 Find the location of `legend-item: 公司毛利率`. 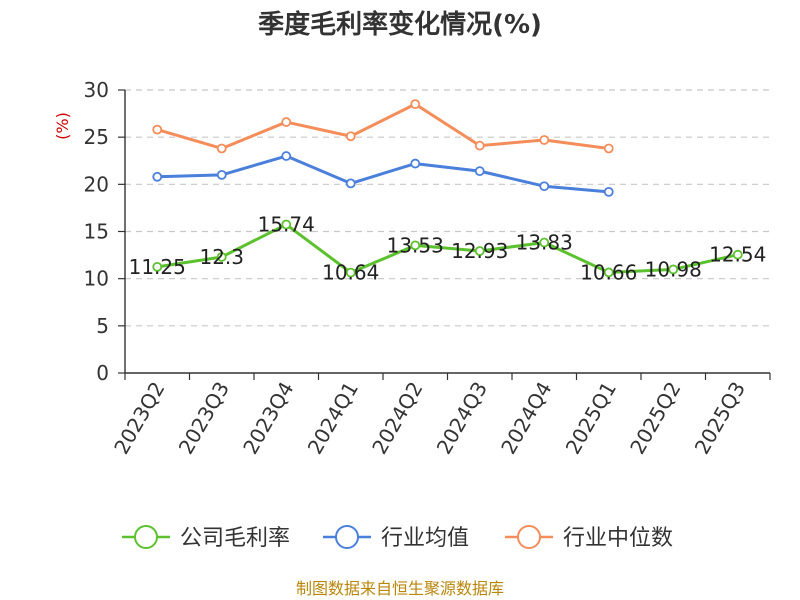

legend-item: 公司毛利率 is located at coordinates (206, 538).